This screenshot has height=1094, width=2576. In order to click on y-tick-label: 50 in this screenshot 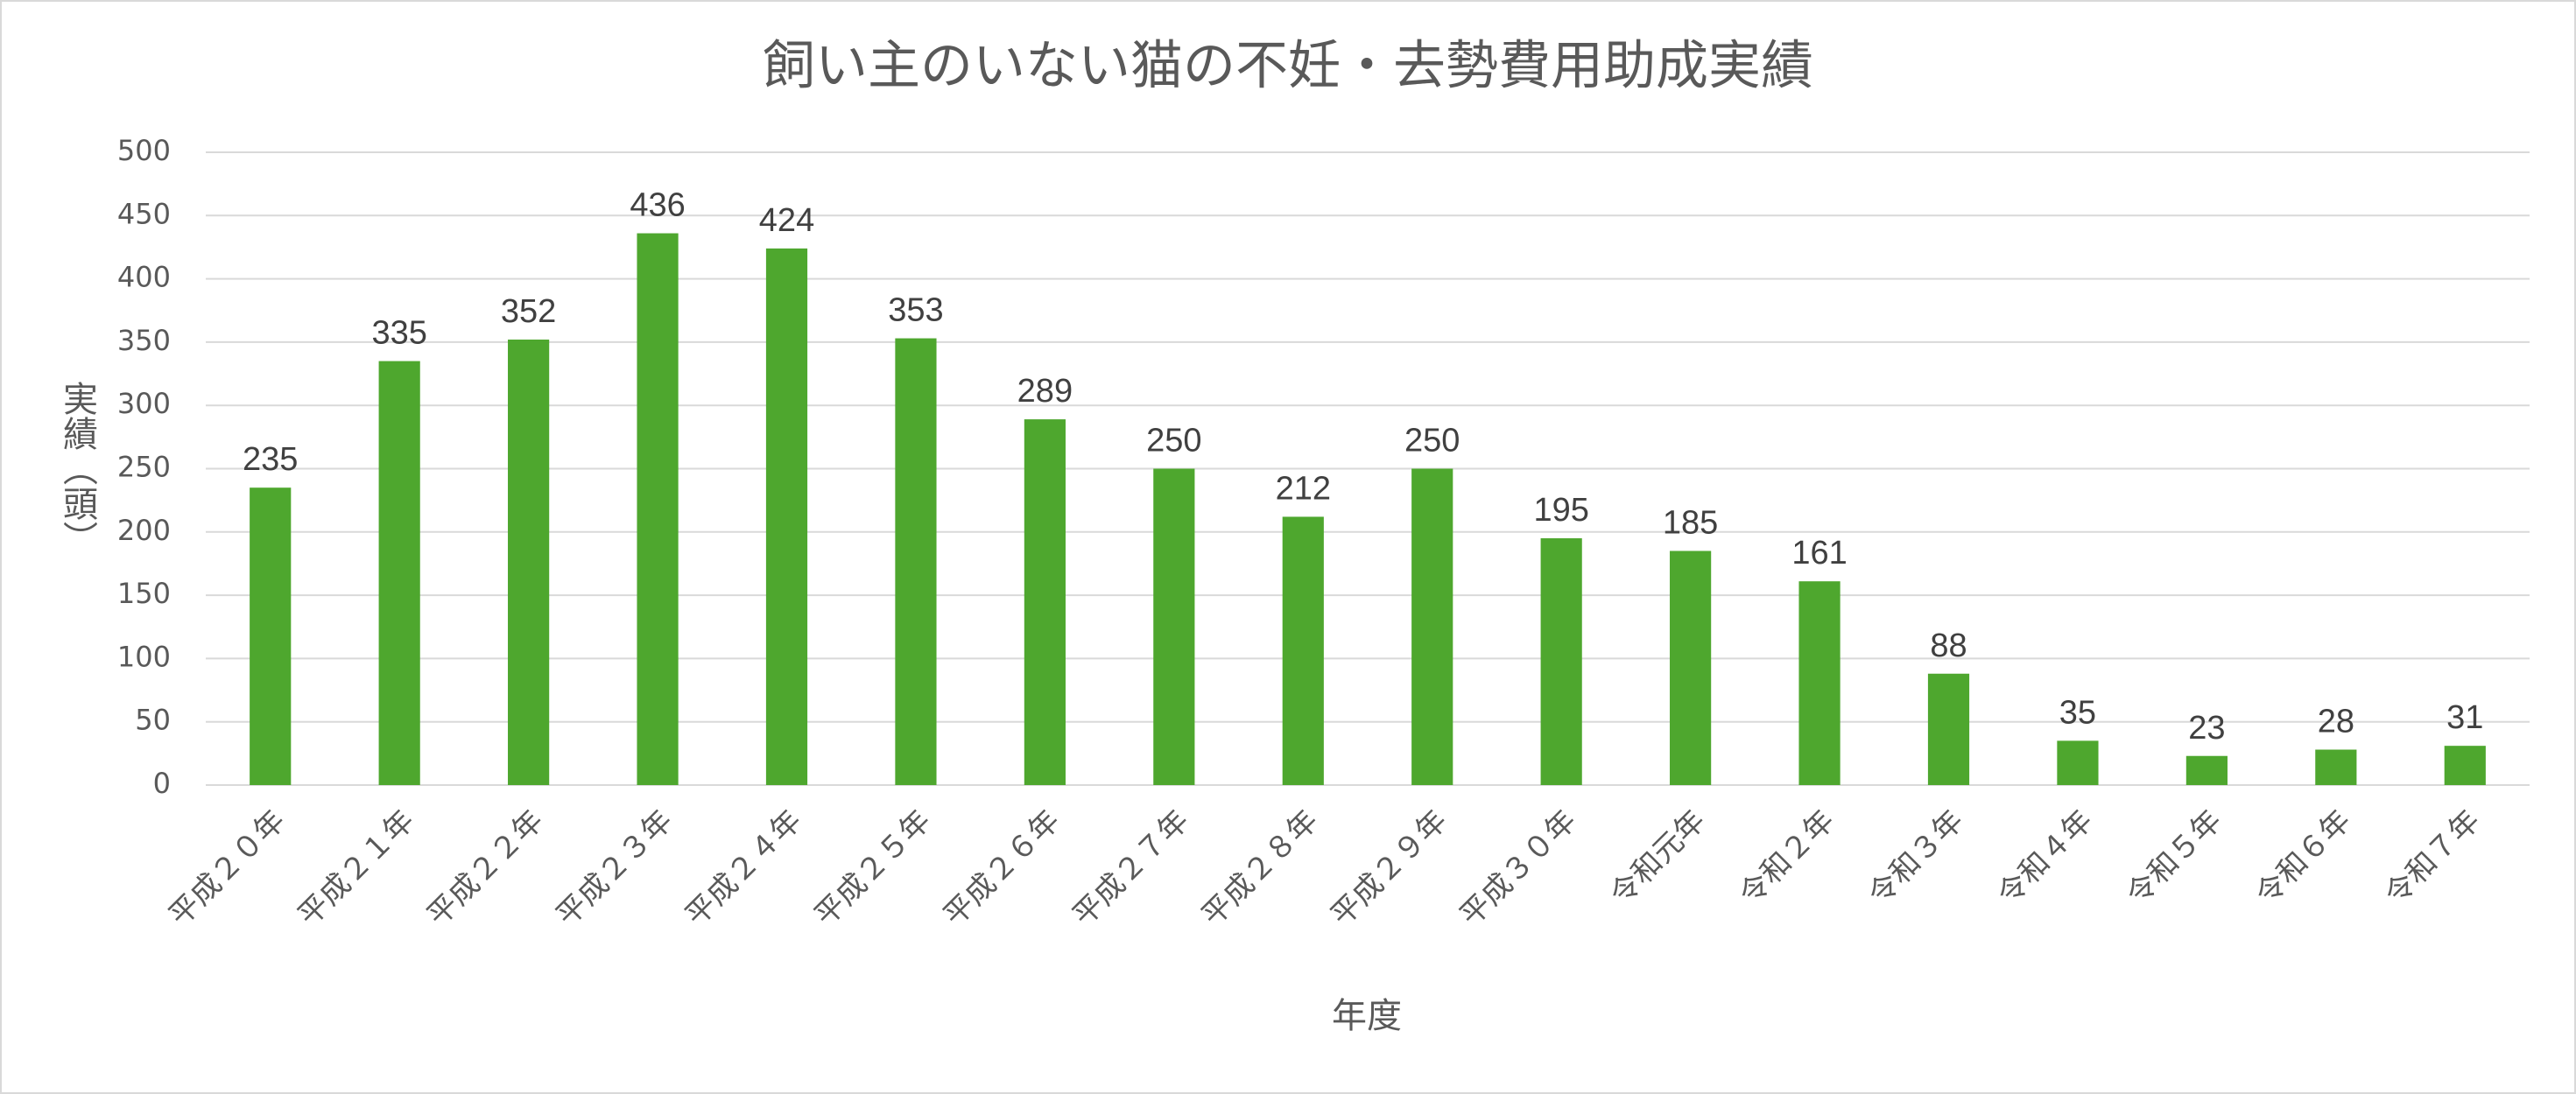, I will do `click(153, 720)`.